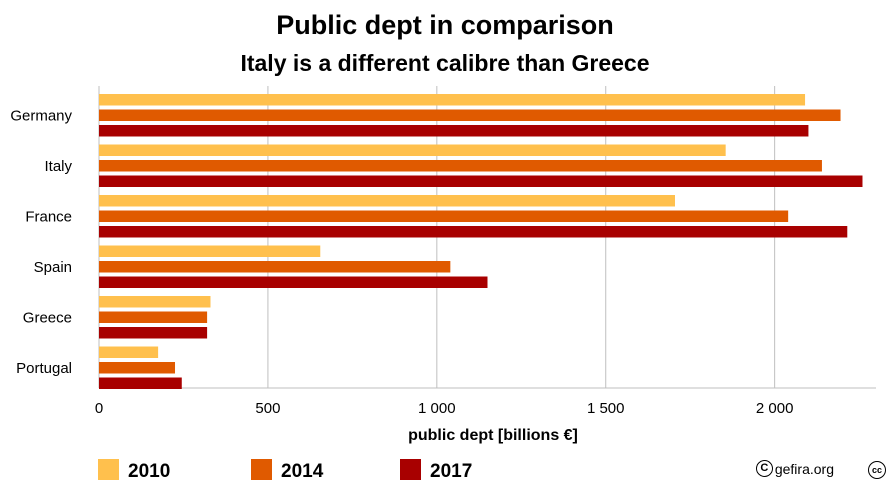 This screenshot has width=890, height=489. Describe the element at coordinates (452, 100) in the screenshot. I see `bar-germany-2010` at that location.